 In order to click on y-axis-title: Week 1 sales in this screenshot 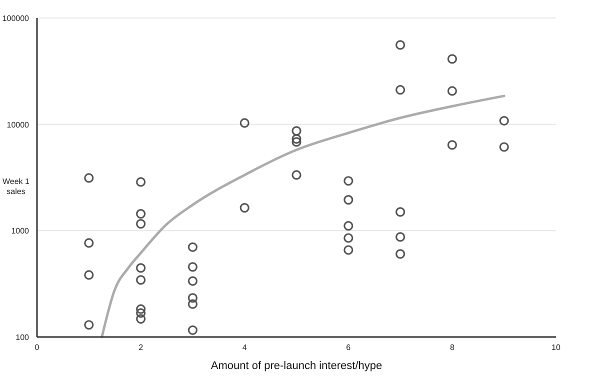, I will do `click(16, 186)`.